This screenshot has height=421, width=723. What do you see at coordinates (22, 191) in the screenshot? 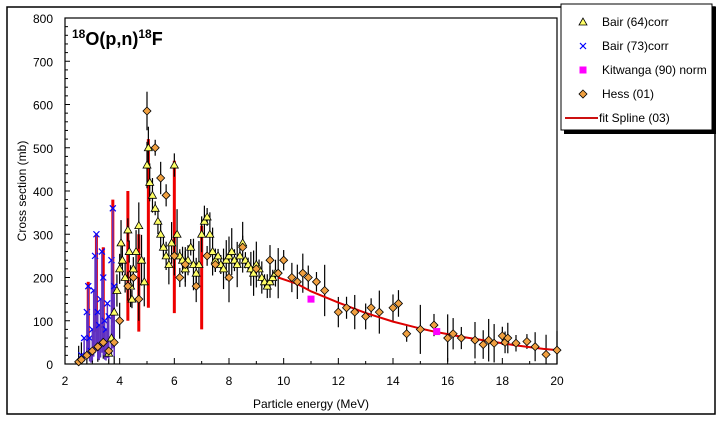
I see `y-axis-label: Cross section (mb)` at bounding box center [22, 191].